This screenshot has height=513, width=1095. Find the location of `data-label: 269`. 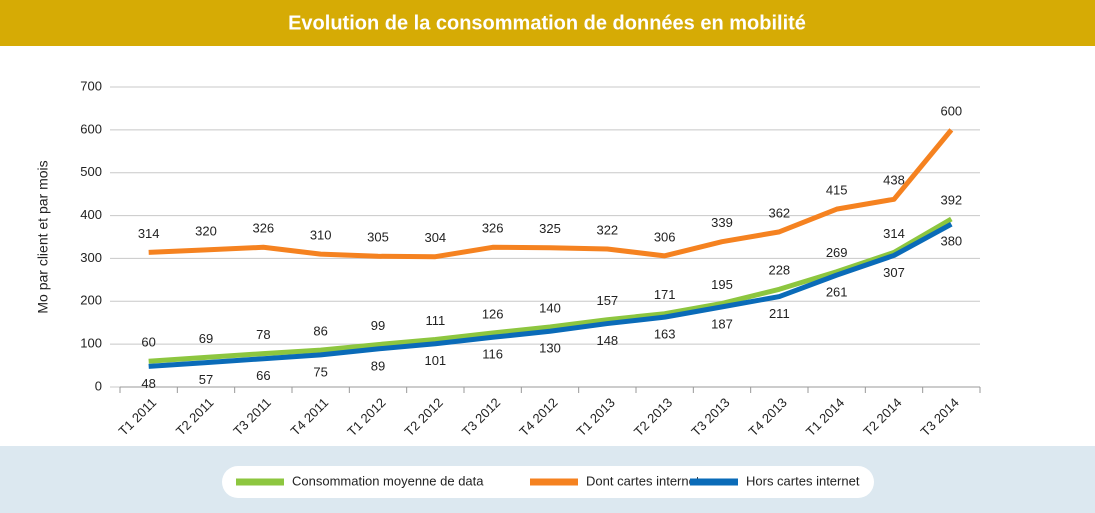

data-label: 269 is located at coordinates (837, 252).